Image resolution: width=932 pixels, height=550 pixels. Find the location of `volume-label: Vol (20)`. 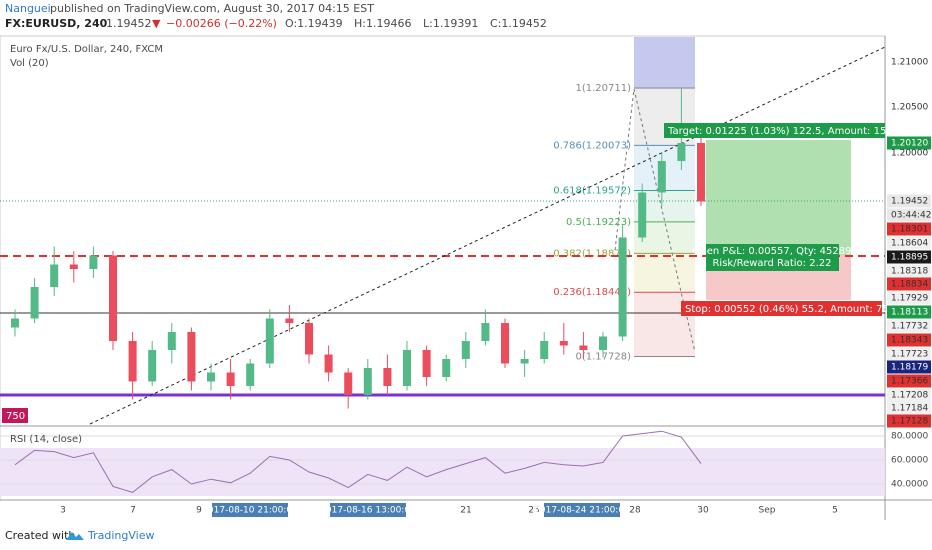

volume-label: Vol (20) is located at coordinates (29, 63).